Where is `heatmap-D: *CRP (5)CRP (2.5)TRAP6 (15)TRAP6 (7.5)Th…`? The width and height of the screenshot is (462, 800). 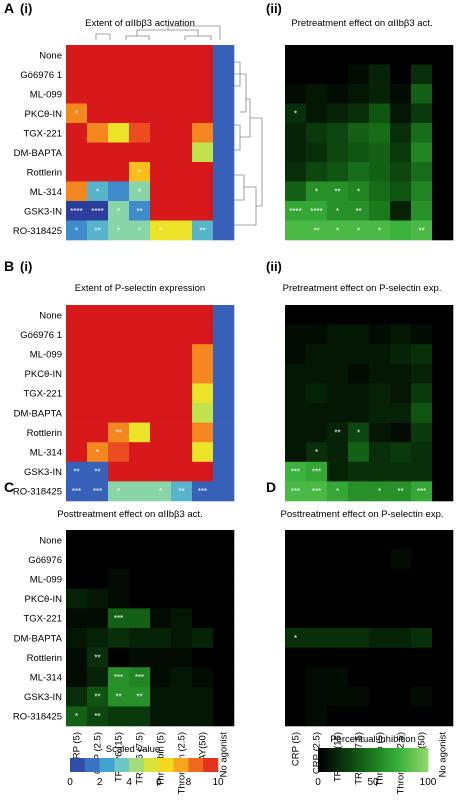 heatmap-D: *CRP (5)CRP (2.5)TRAP6 (15)TRAP6 (7.5)Th… is located at coordinates (369, 662).